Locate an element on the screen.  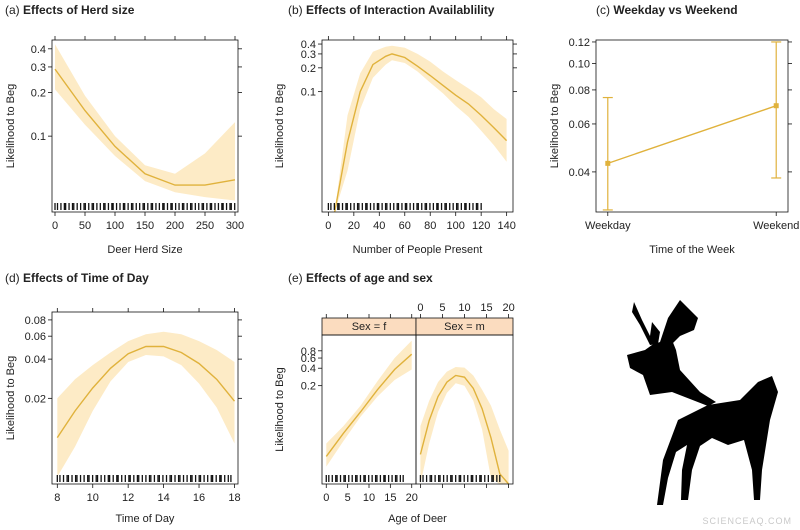
panel-c-frame is located at coordinates (692, 126).